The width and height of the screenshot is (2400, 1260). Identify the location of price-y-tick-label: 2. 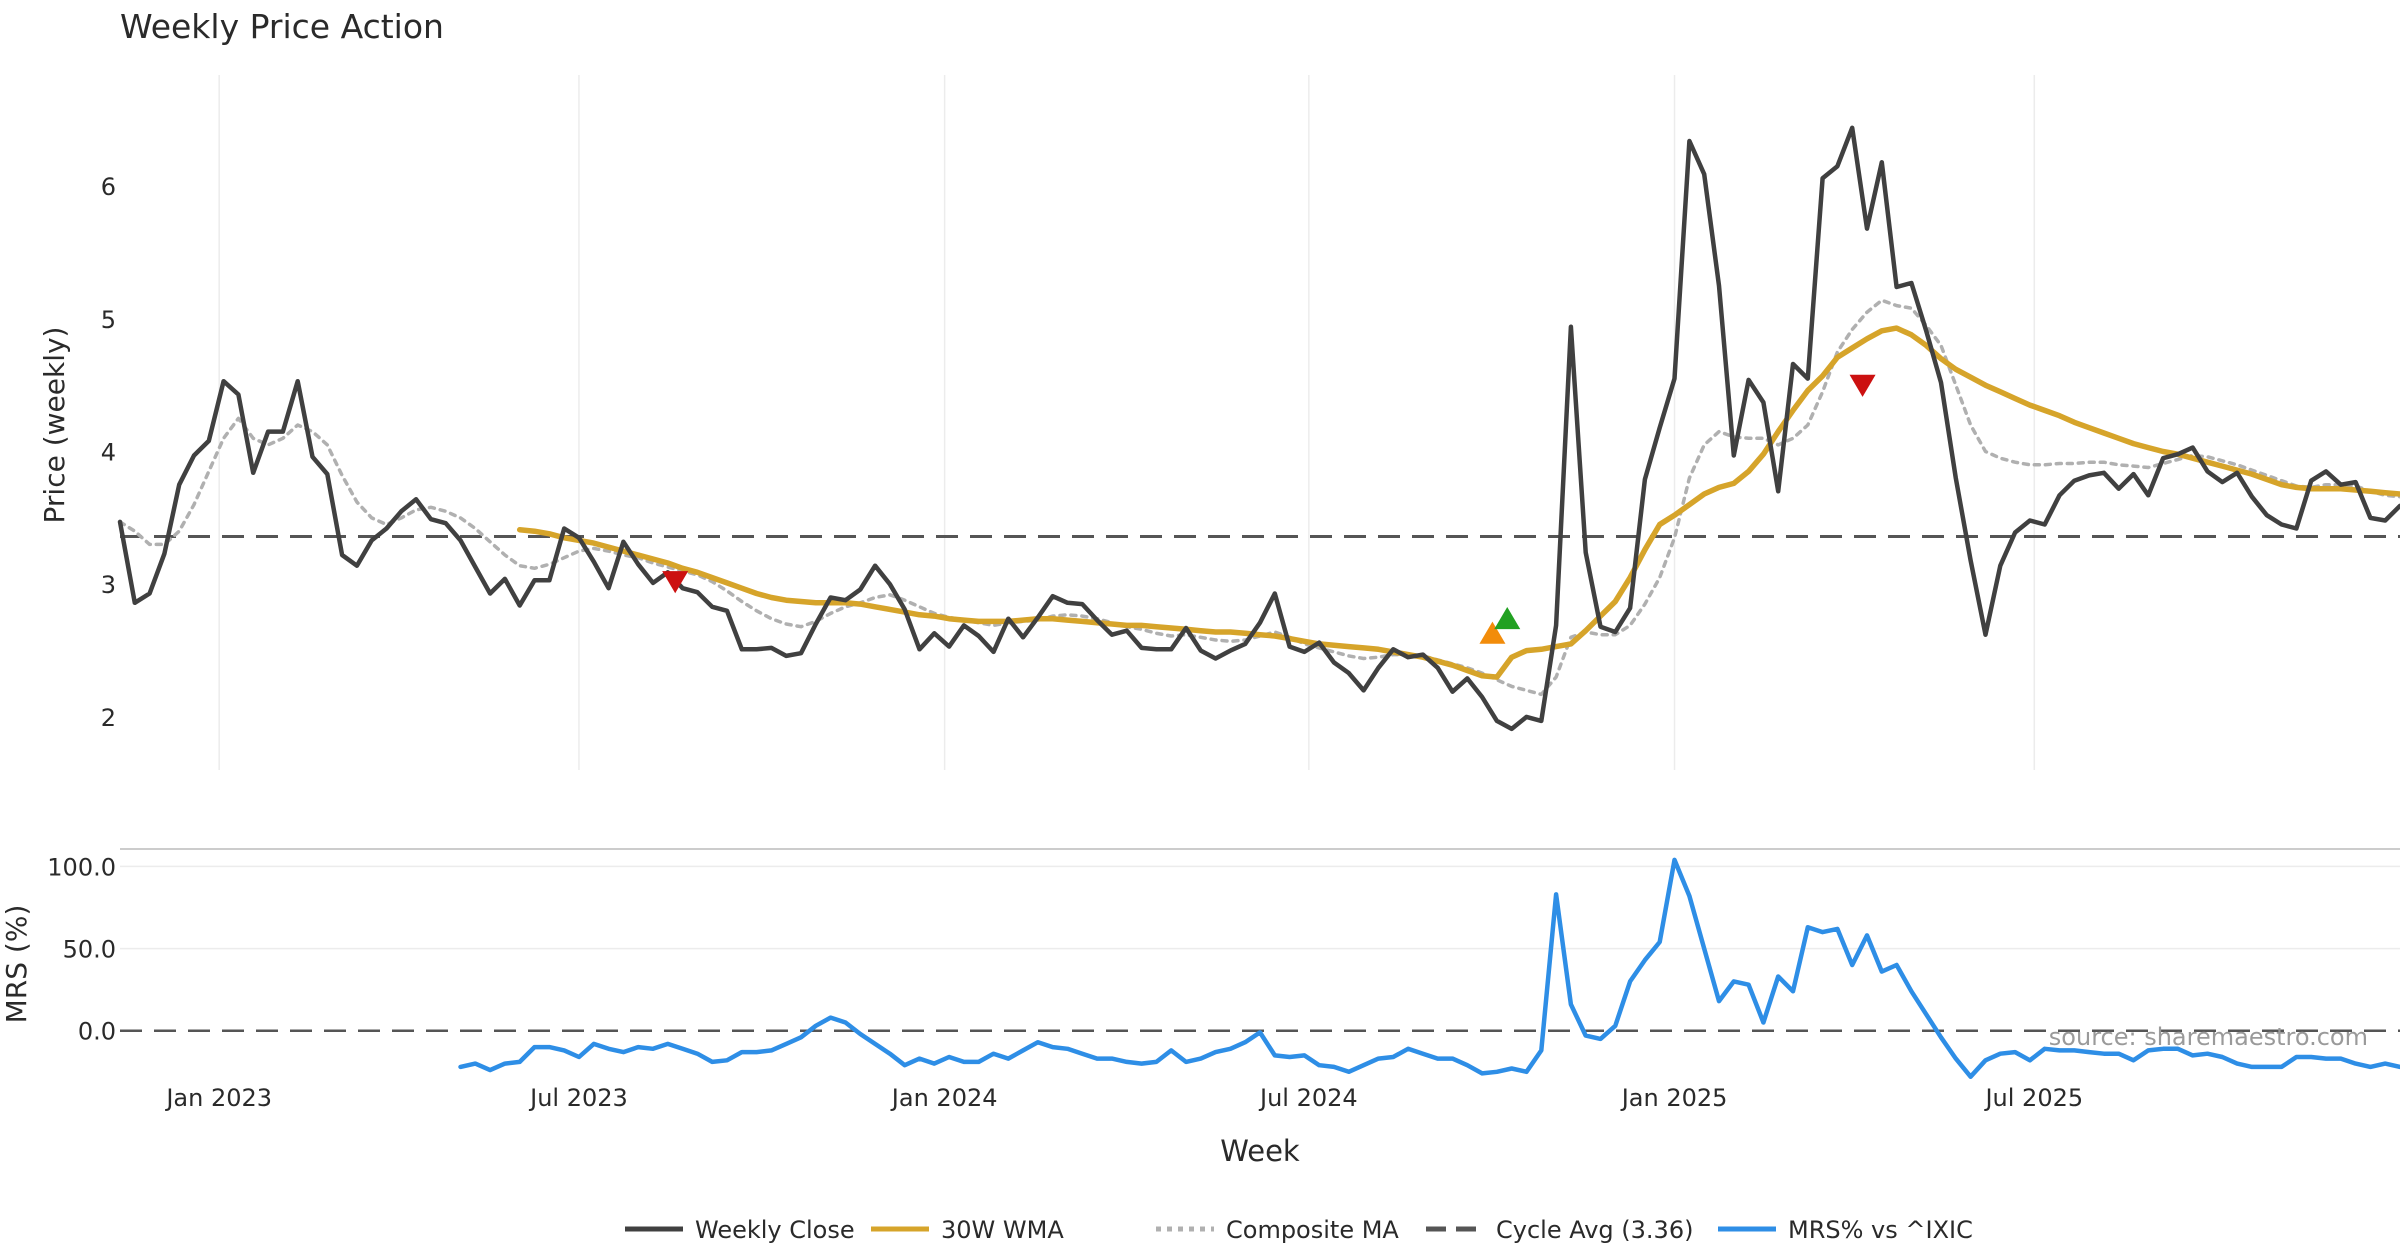
(108, 718).